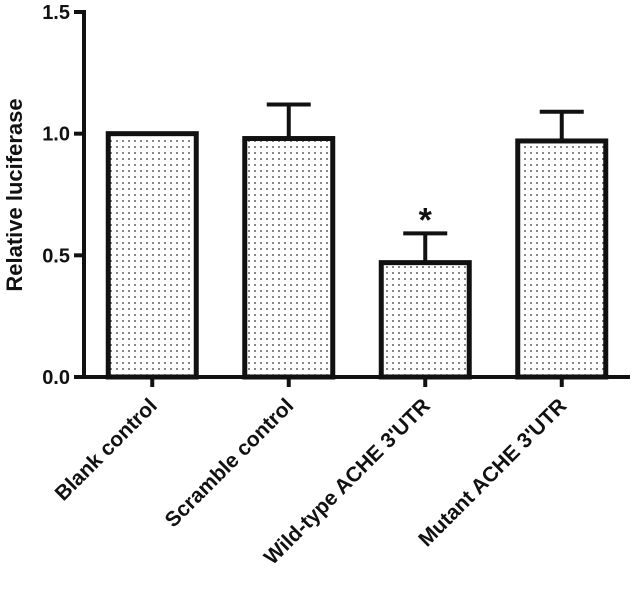 The height and width of the screenshot is (599, 633). I want to click on x-tick-label: Blank control, so click(106, 449).